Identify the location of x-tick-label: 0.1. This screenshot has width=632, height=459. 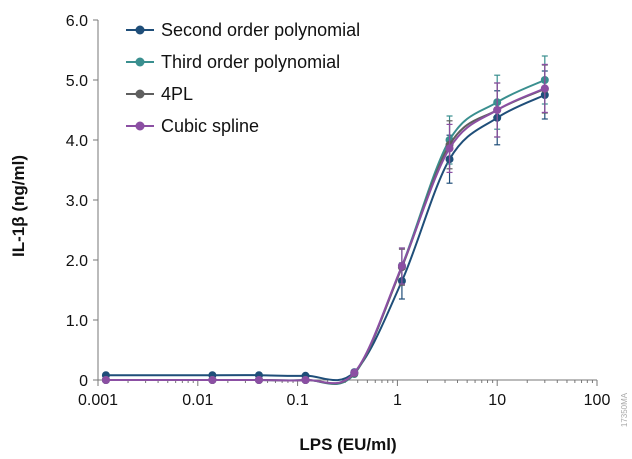
(297, 400).